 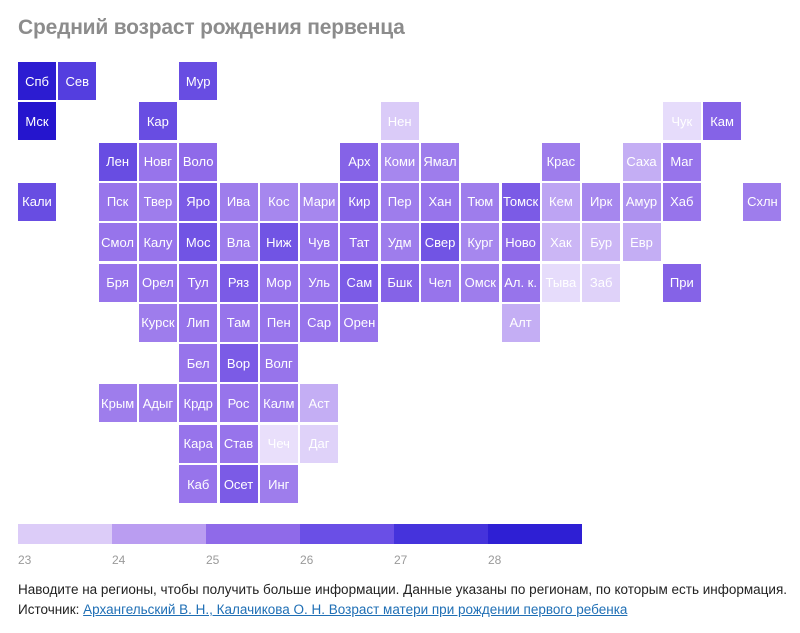 I want to click on region-tile: Твер, so click(x=157, y=201).